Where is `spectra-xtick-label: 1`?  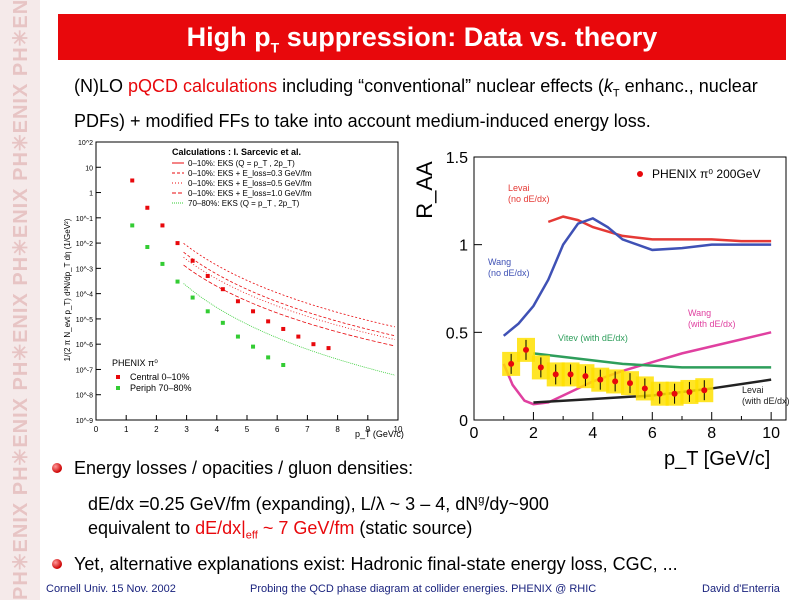
spectra-xtick-label: 1 is located at coordinates (126, 429).